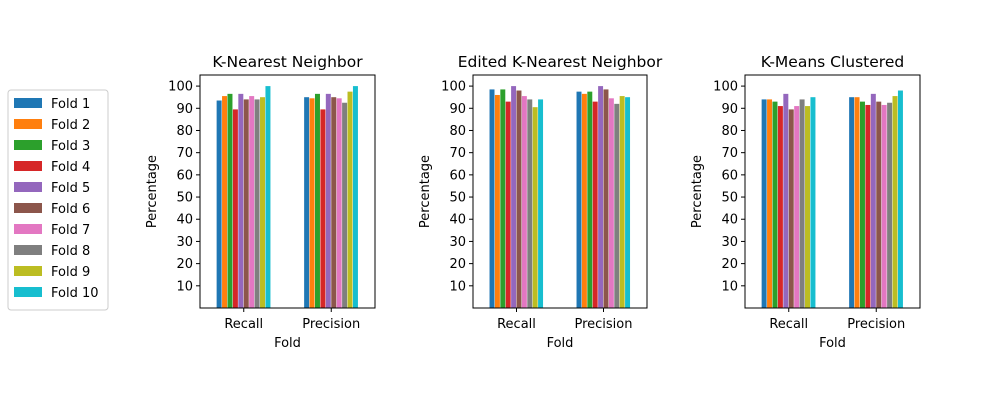 This screenshot has height=400, width=1000. What do you see at coordinates (70, 146) in the screenshot?
I see `legend-label-3: Fold 3` at bounding box center [70, 146].